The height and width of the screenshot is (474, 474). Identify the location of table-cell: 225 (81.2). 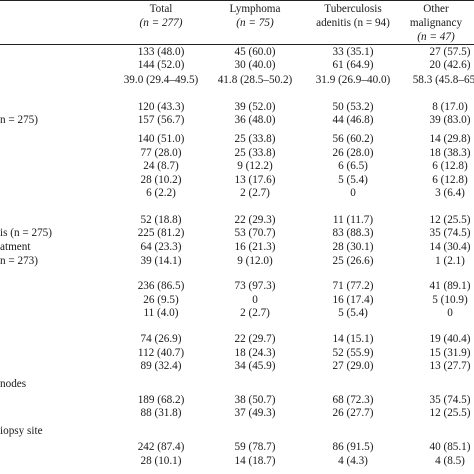
(161, 233).